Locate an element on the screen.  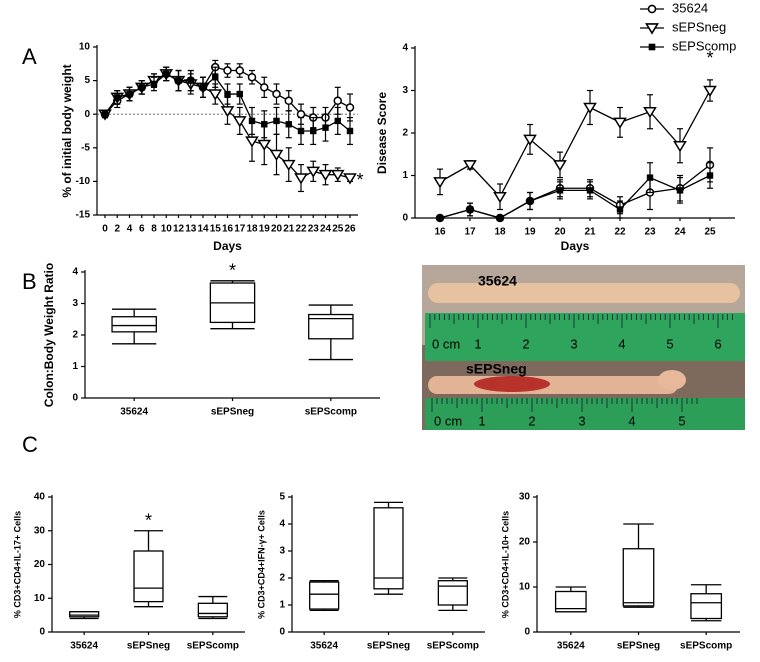
x-tick-label: 26 is located at coordinates (350, 229).